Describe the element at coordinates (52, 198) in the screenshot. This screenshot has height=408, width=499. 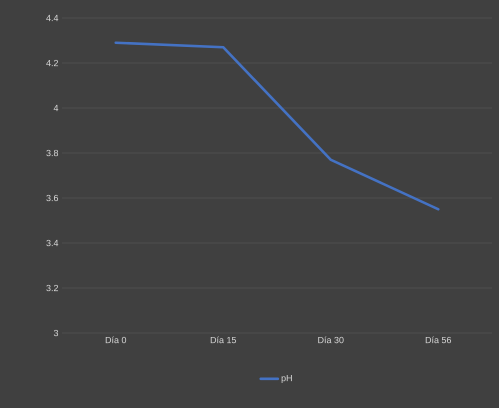
I see `y-tick-label: 3.6` at that location.